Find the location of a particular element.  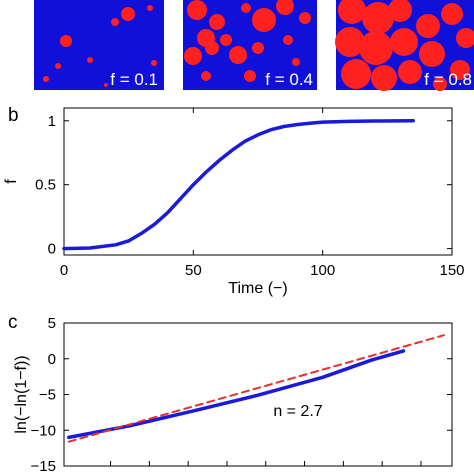

x-tick-label: 50 is located at coordinates (193, 270).